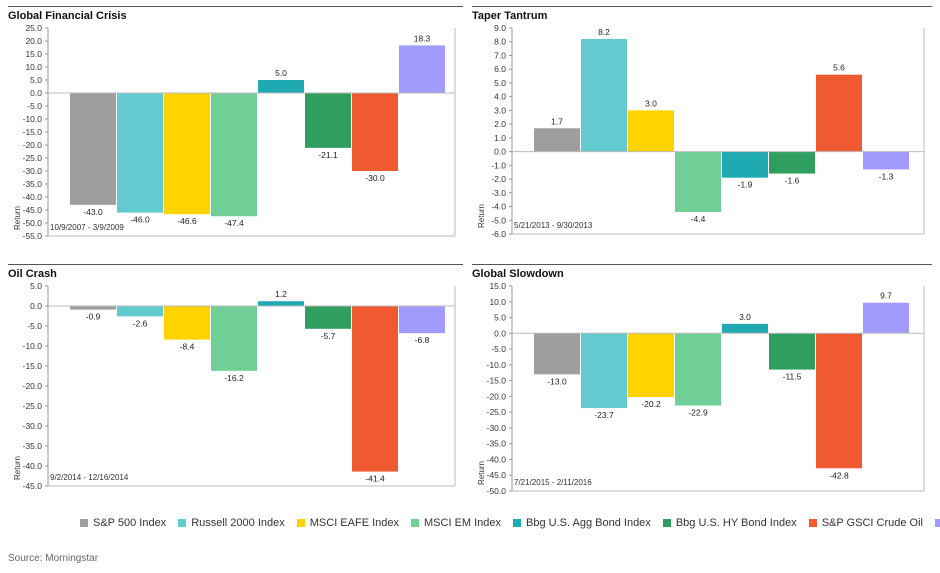 This screenshot has height=573, width=940. I want to click on data-label: -8.4, so click(187, 347).